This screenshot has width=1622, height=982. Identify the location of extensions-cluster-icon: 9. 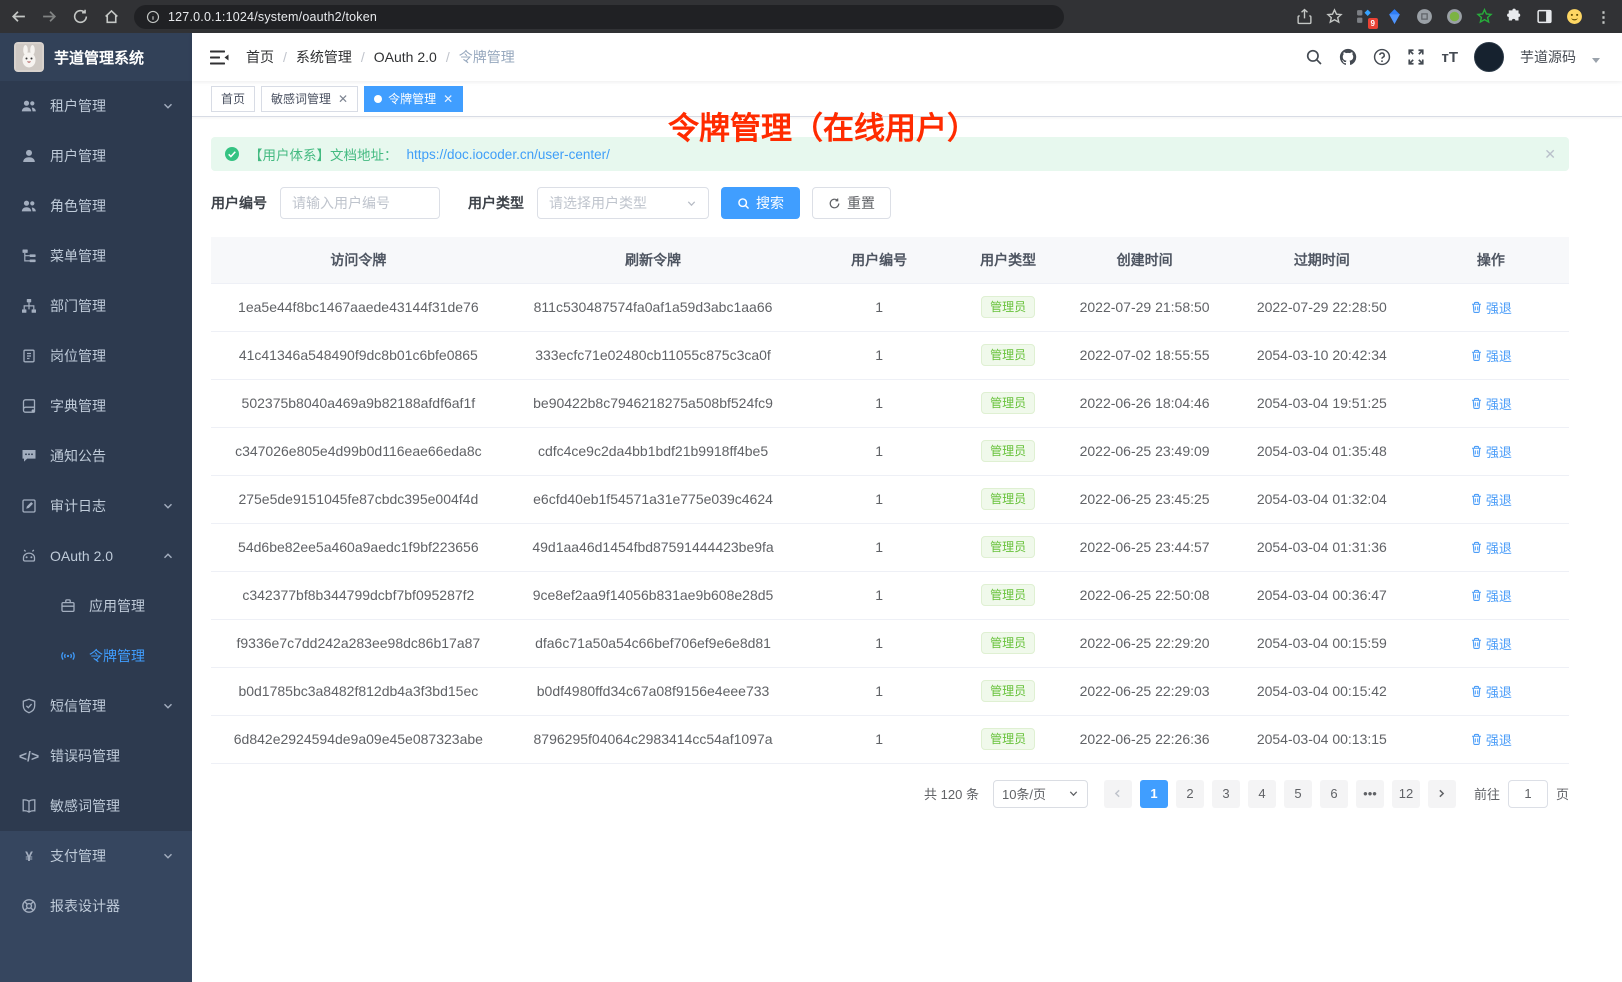
(1367, 18).